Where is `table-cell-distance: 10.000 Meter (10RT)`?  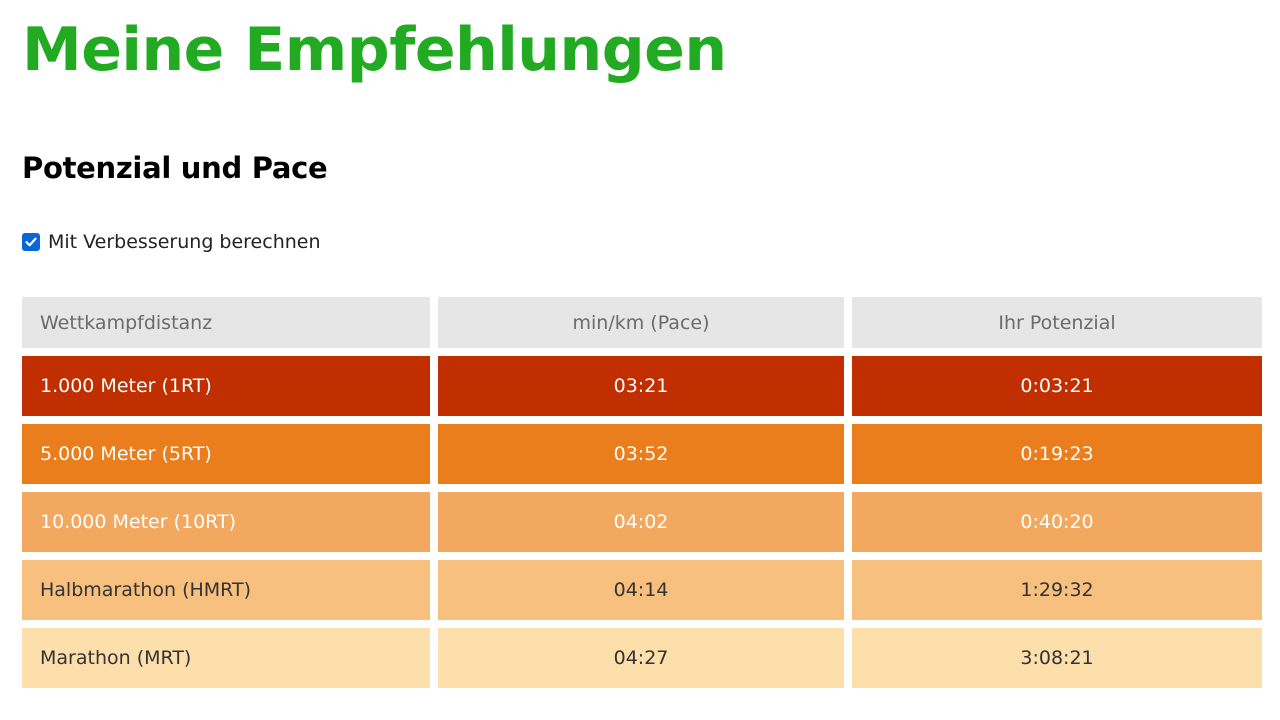
table-cell-distance: 10.000 Meter (10RT) is located at coordinates (226, 522).